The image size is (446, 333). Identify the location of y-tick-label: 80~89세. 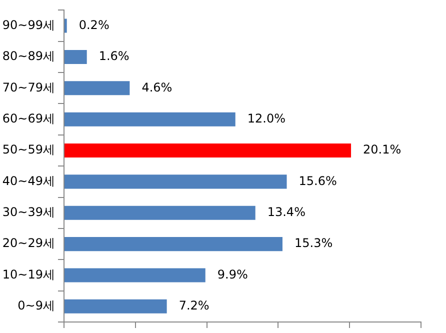
(28, 56).